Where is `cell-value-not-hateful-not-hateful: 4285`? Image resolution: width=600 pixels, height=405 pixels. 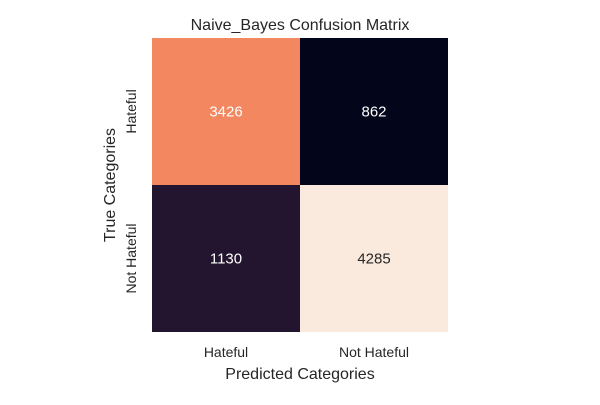 cell-value-not-hateful-not-hateful: 4285 is located at coordinates (373, 259).